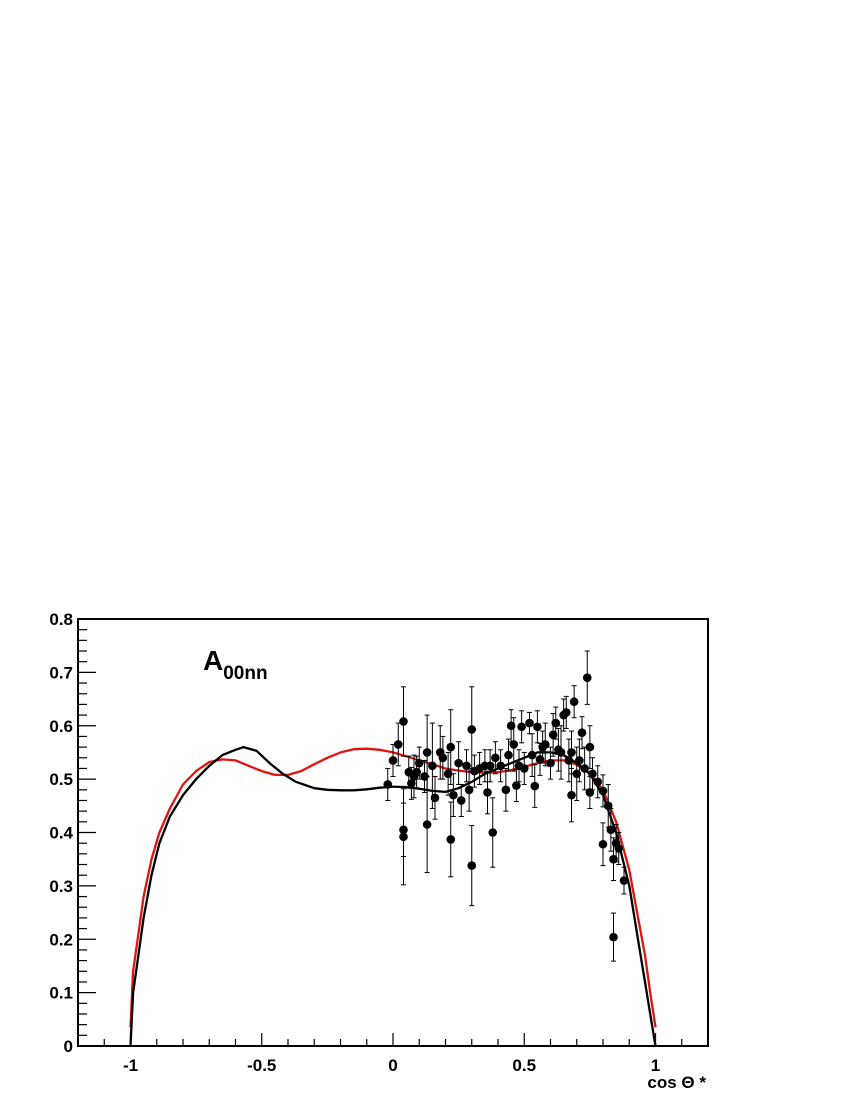 The image size is (850, 1100). I want to click on y-tick-label: 0.2, so click(61, 939).